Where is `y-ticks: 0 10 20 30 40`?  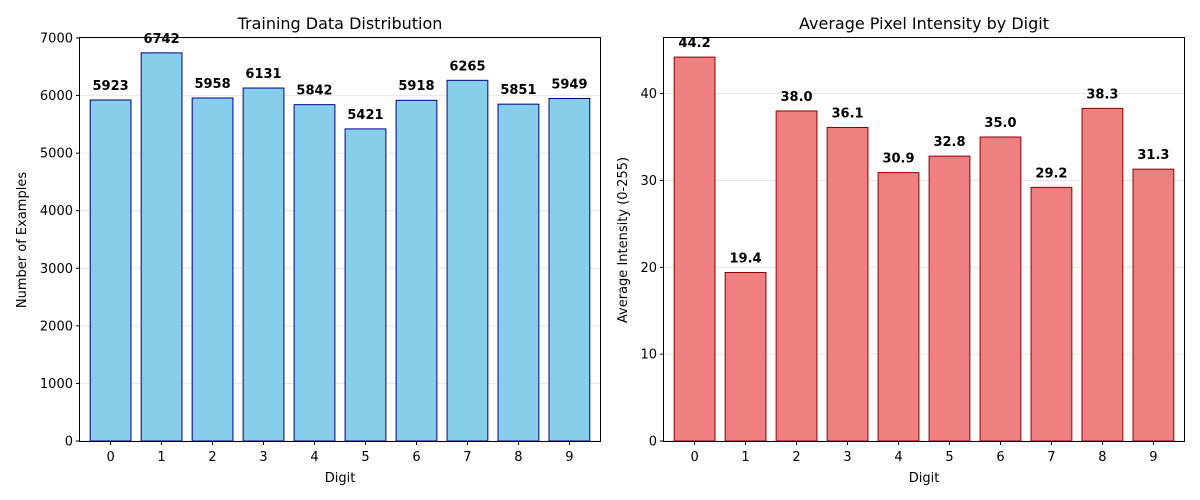 y-ticks: 0 10 20 30 40 is located at coordinates (652, 268).